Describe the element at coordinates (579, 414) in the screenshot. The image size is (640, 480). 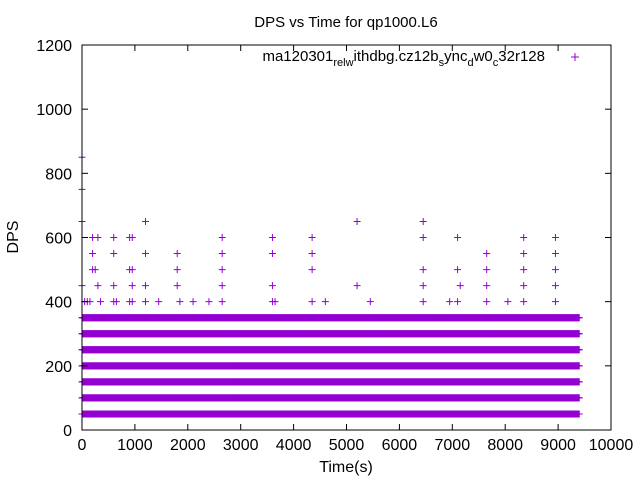
I see `data-point` at that location.